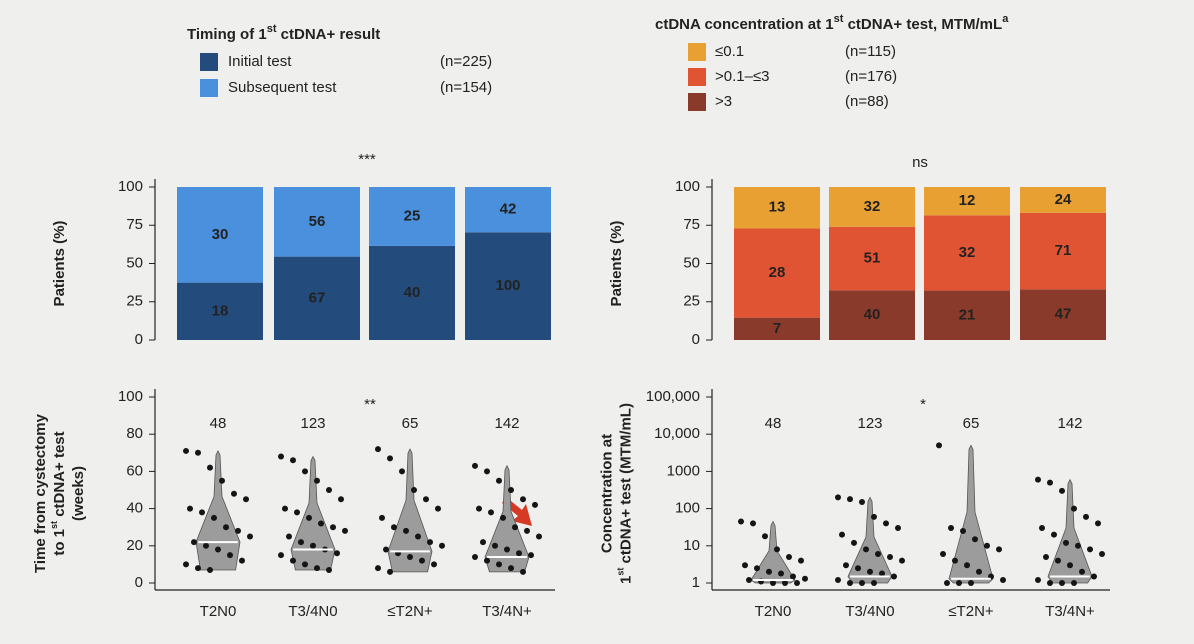  Describe the element at coordinates (508, 209) in the screenshot. I see `bar-count-label: 42` at that location.